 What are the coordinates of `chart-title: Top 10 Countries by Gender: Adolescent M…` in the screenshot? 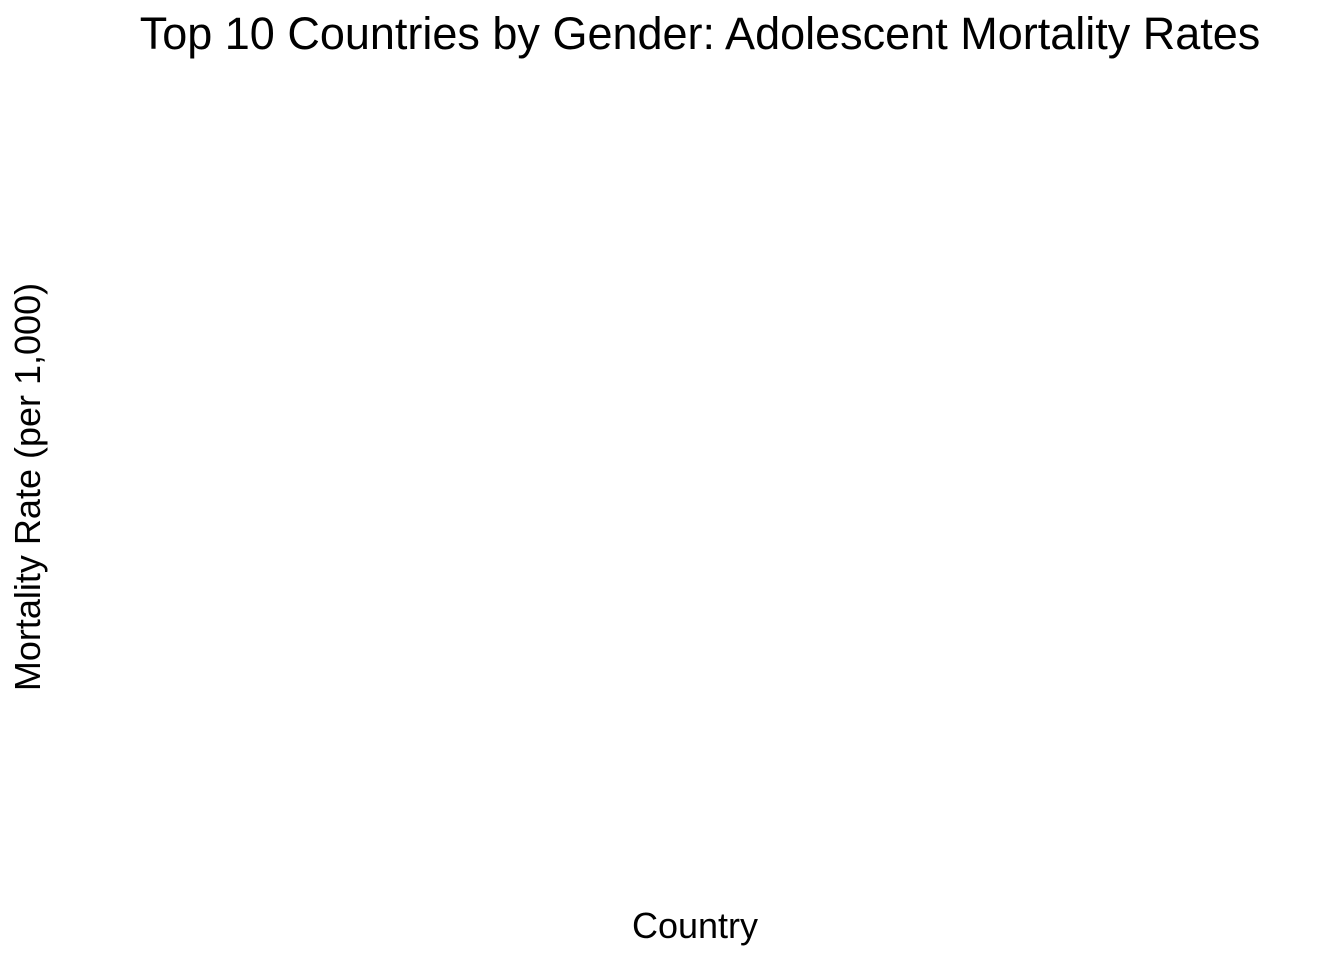 It's located at (700, 33).